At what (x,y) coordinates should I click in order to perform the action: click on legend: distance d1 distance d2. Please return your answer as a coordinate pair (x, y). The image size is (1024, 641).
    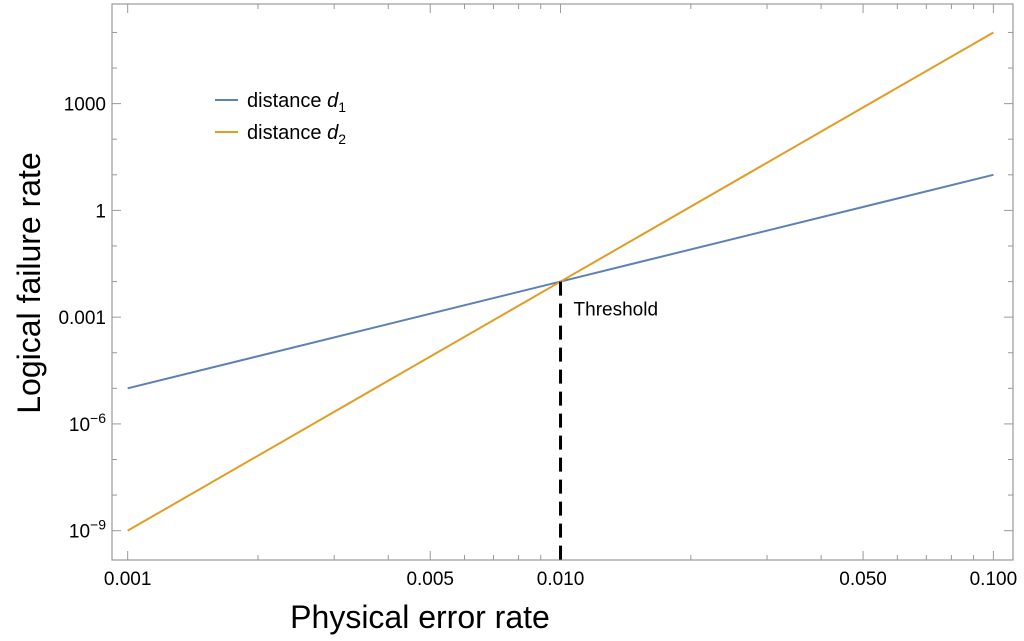
    Looking at the image, I should click on (280, 118).